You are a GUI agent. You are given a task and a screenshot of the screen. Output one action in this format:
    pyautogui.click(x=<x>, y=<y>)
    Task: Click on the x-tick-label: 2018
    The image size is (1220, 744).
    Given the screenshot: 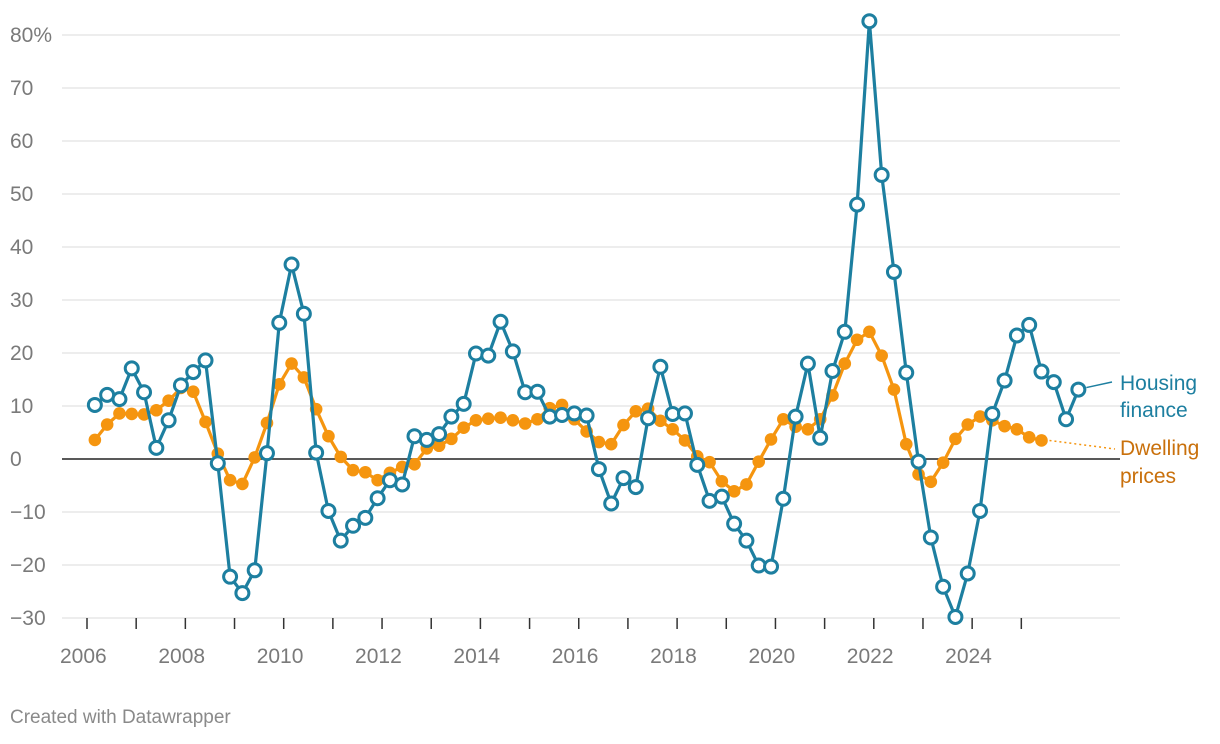 What is the action you would take?
    pyautogui.click(x=673, y=656)
    